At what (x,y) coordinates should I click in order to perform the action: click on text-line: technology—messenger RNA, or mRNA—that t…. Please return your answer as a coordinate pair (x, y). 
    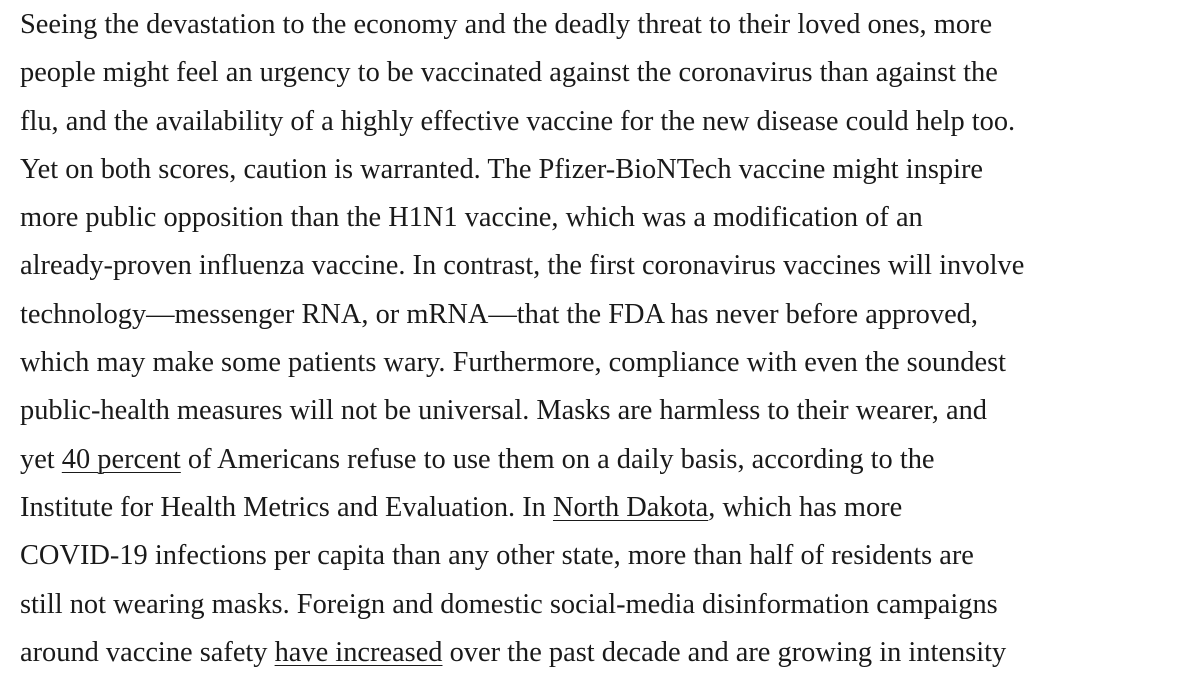
    Looking at the image, I should click on (607, 315).